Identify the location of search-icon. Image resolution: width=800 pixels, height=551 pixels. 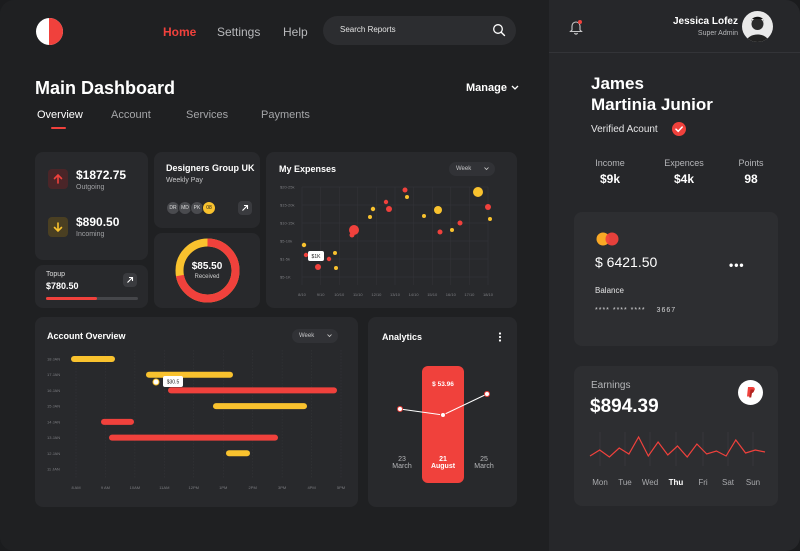
(499, 30).